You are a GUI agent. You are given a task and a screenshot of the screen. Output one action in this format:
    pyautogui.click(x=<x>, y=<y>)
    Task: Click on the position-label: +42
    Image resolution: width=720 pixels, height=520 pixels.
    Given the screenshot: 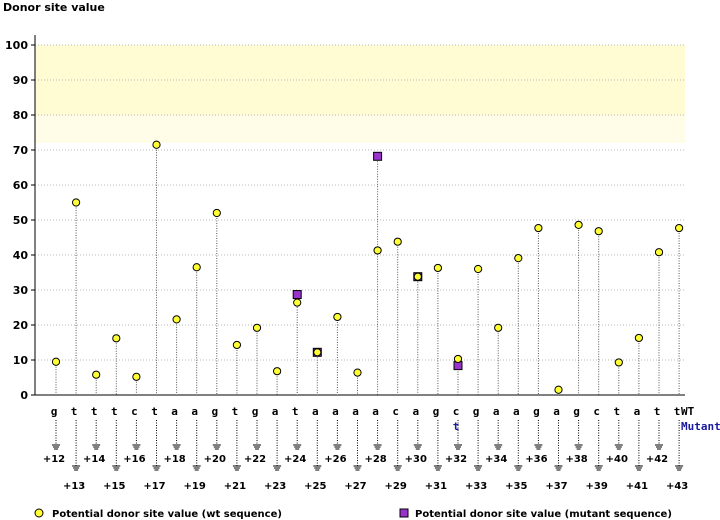 What is the action you would take?
    pyautogui.click(x=657, y=459)
    